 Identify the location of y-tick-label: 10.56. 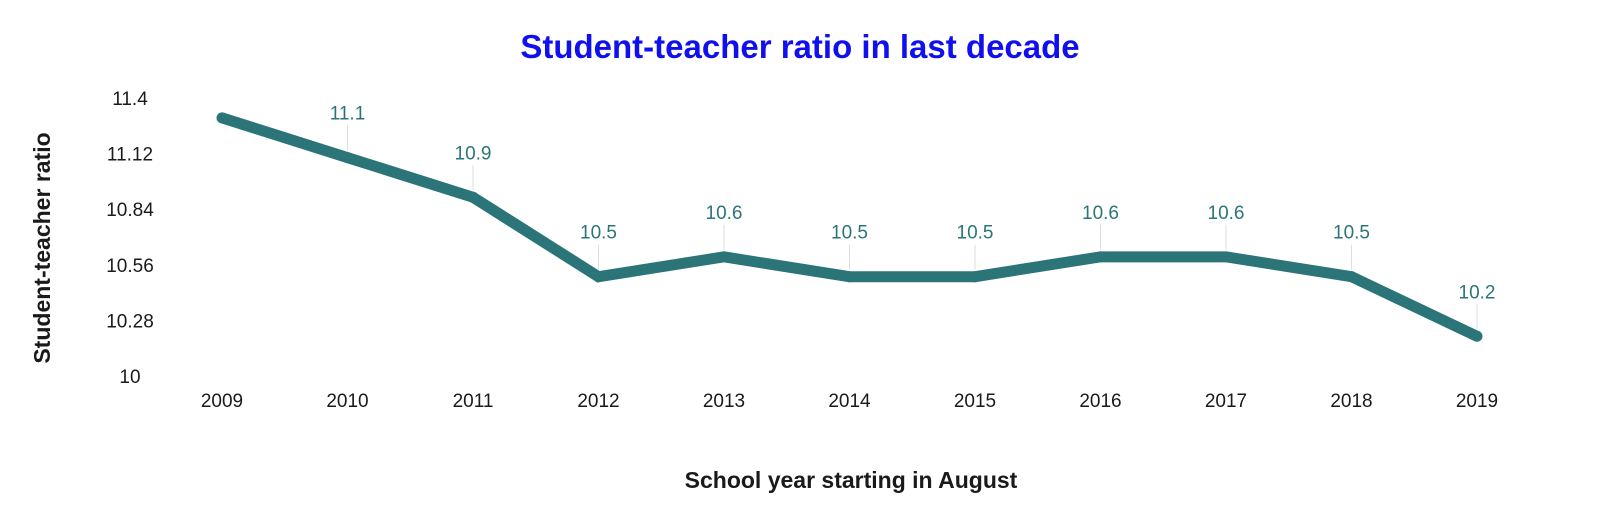
(130, 266).